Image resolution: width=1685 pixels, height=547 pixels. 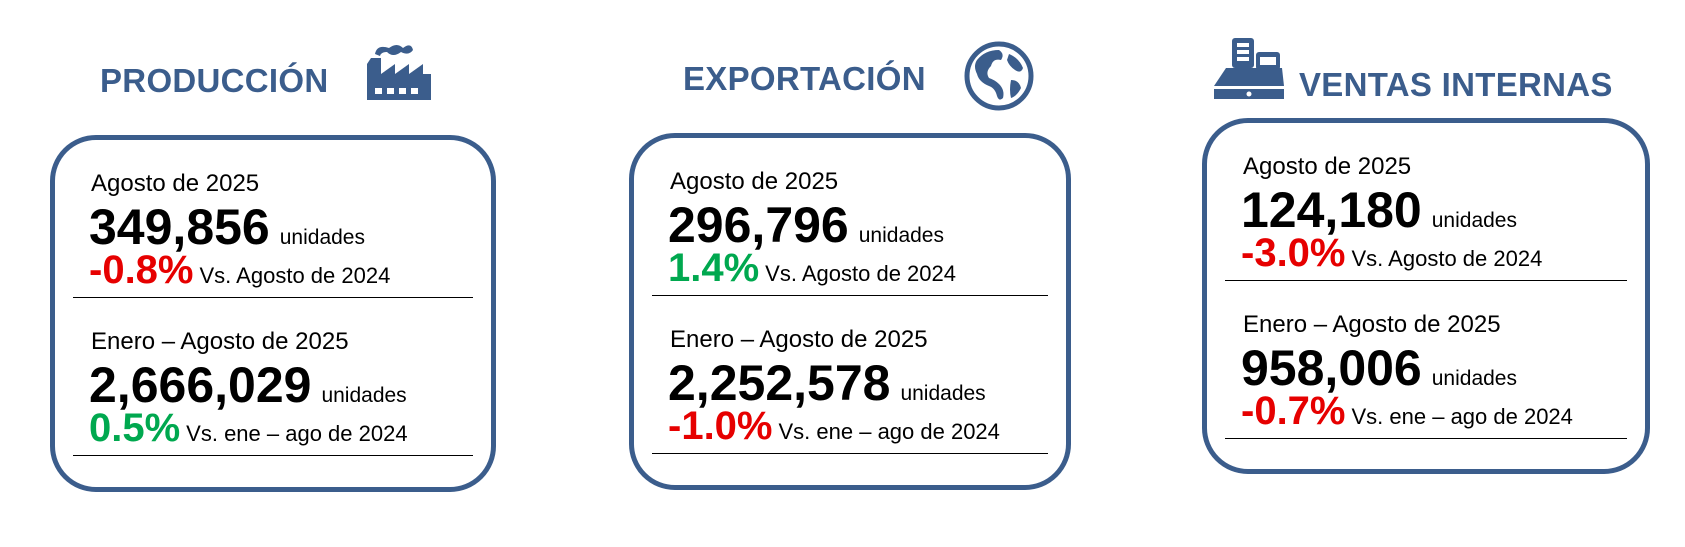 What do you see at coordinates (214, 80) in the screenshot?
I see `panel-title-produccion: PRODUCCIÓN` at bounding box center [214, 80].